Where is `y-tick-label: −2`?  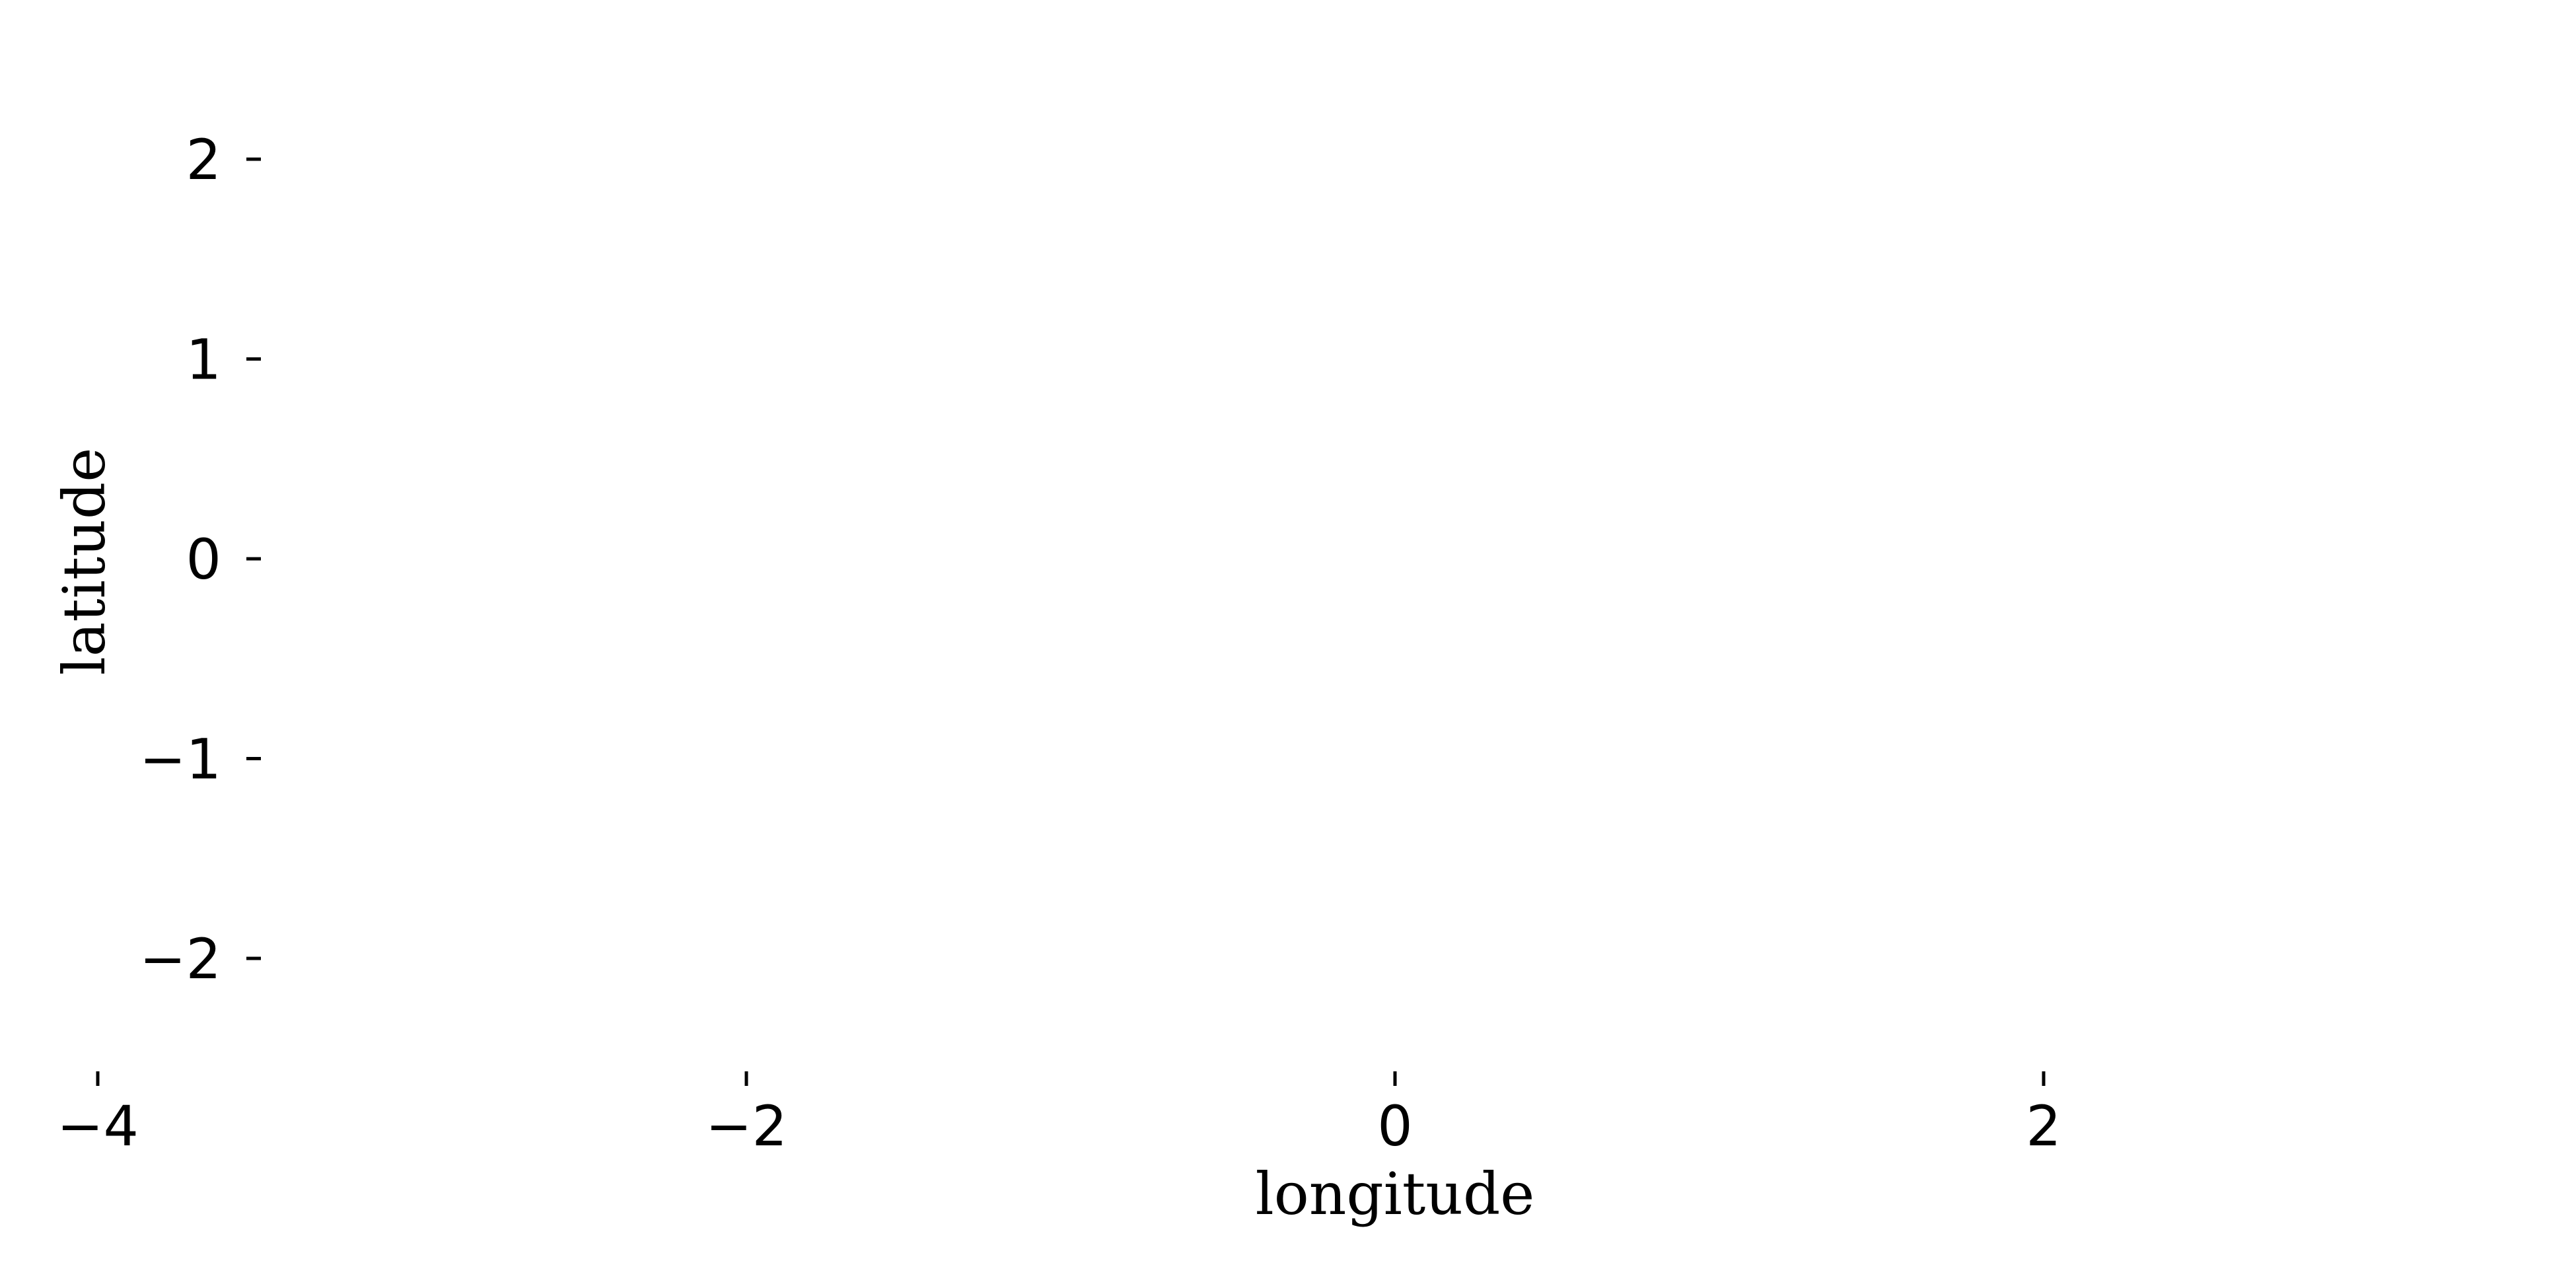
y-tick-label: −2 is located at coordinates (180, 959).